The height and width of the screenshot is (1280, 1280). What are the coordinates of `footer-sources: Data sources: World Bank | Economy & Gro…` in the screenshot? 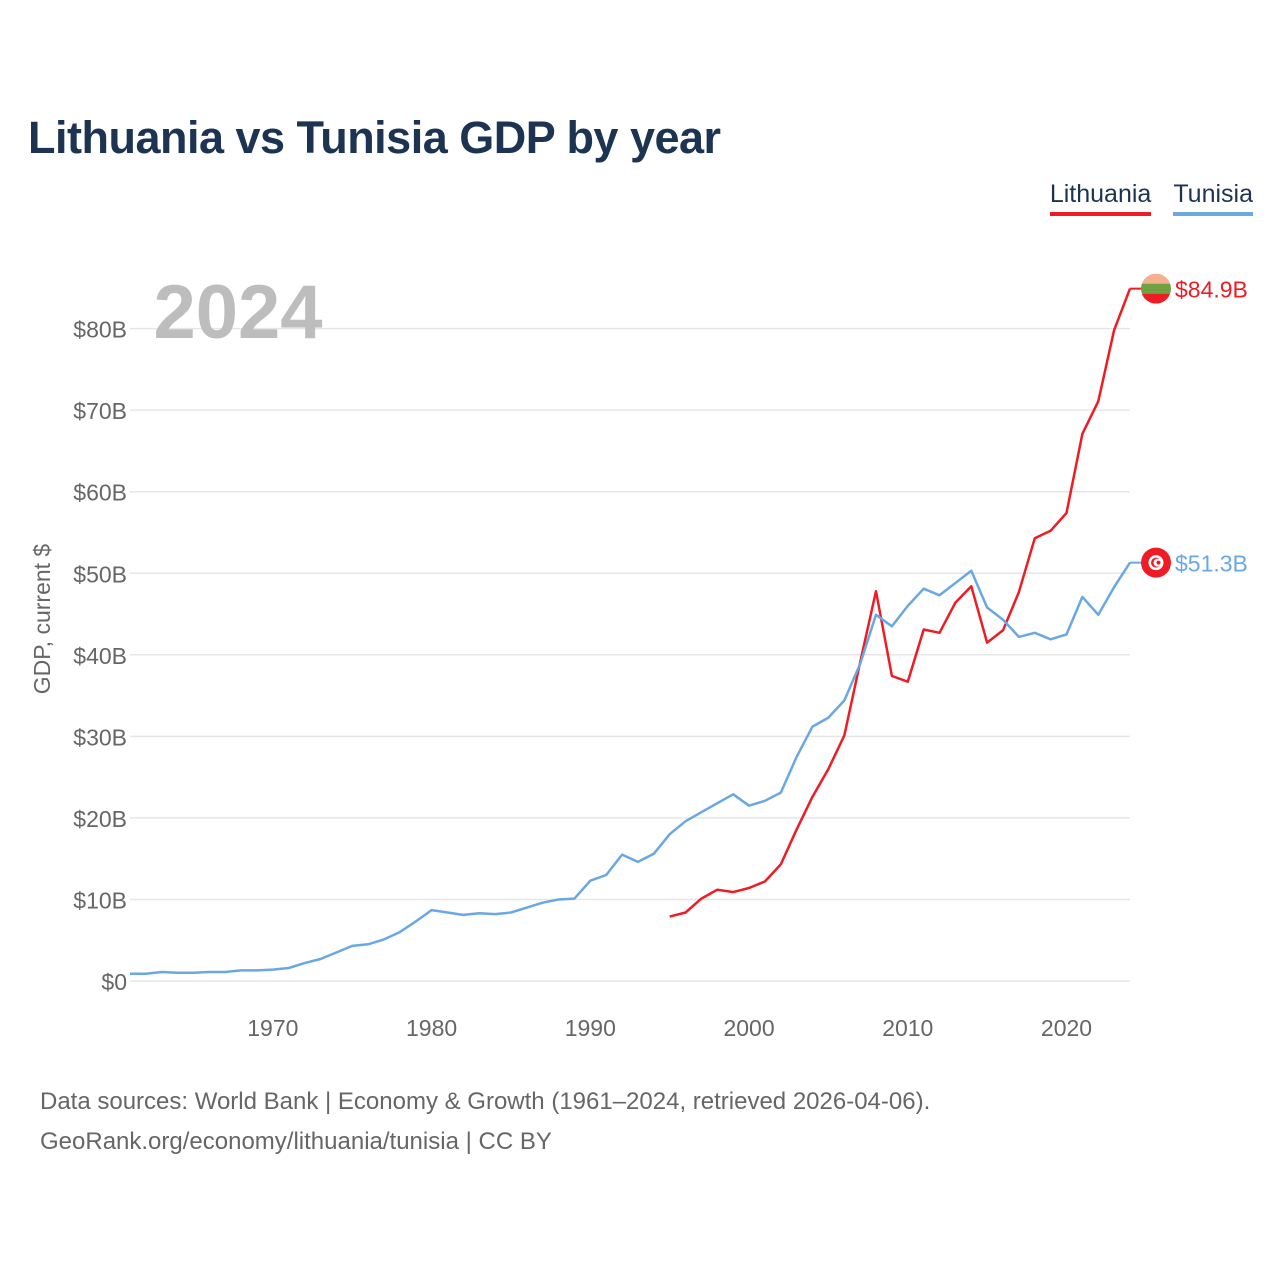 It's located at (485, 1101).